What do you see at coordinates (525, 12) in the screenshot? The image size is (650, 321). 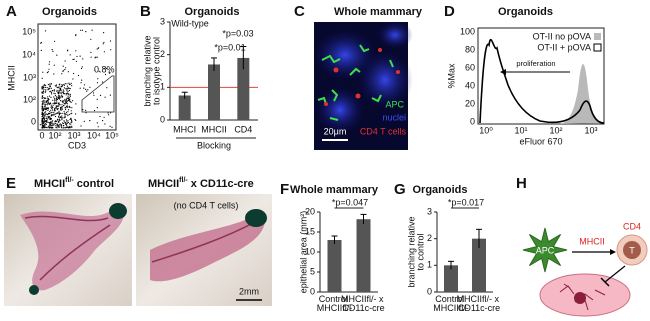 I see `panel-title: Organoids` at bounding box center [525, 12].